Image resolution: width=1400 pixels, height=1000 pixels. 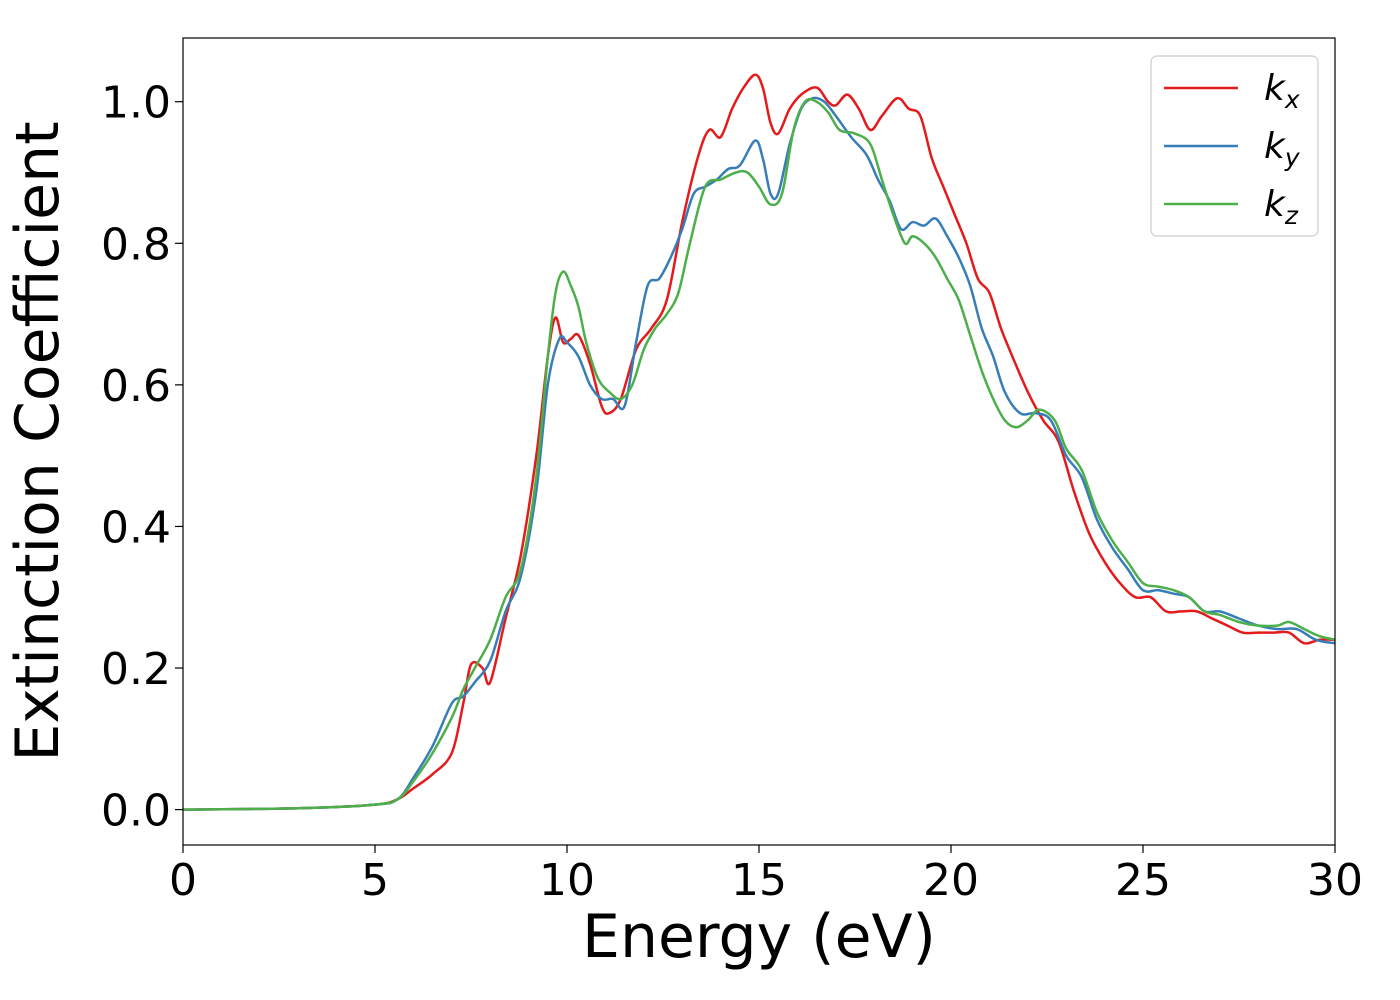 What do you see at coordinates (951, 880) in the screenshot?
I see `x-tick-label: 20` at bounding box center [951, 880].